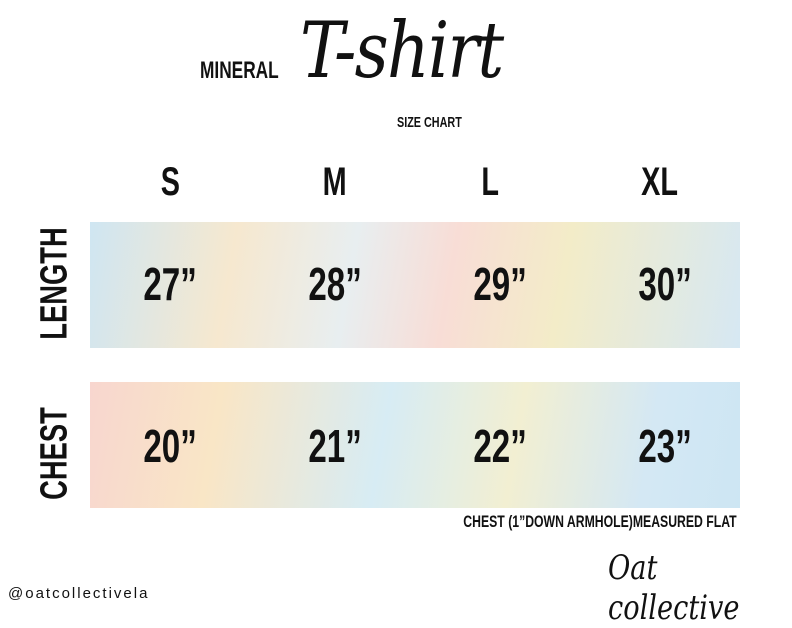  I want to click on brand-label: MINERAL, so click(239, 70).